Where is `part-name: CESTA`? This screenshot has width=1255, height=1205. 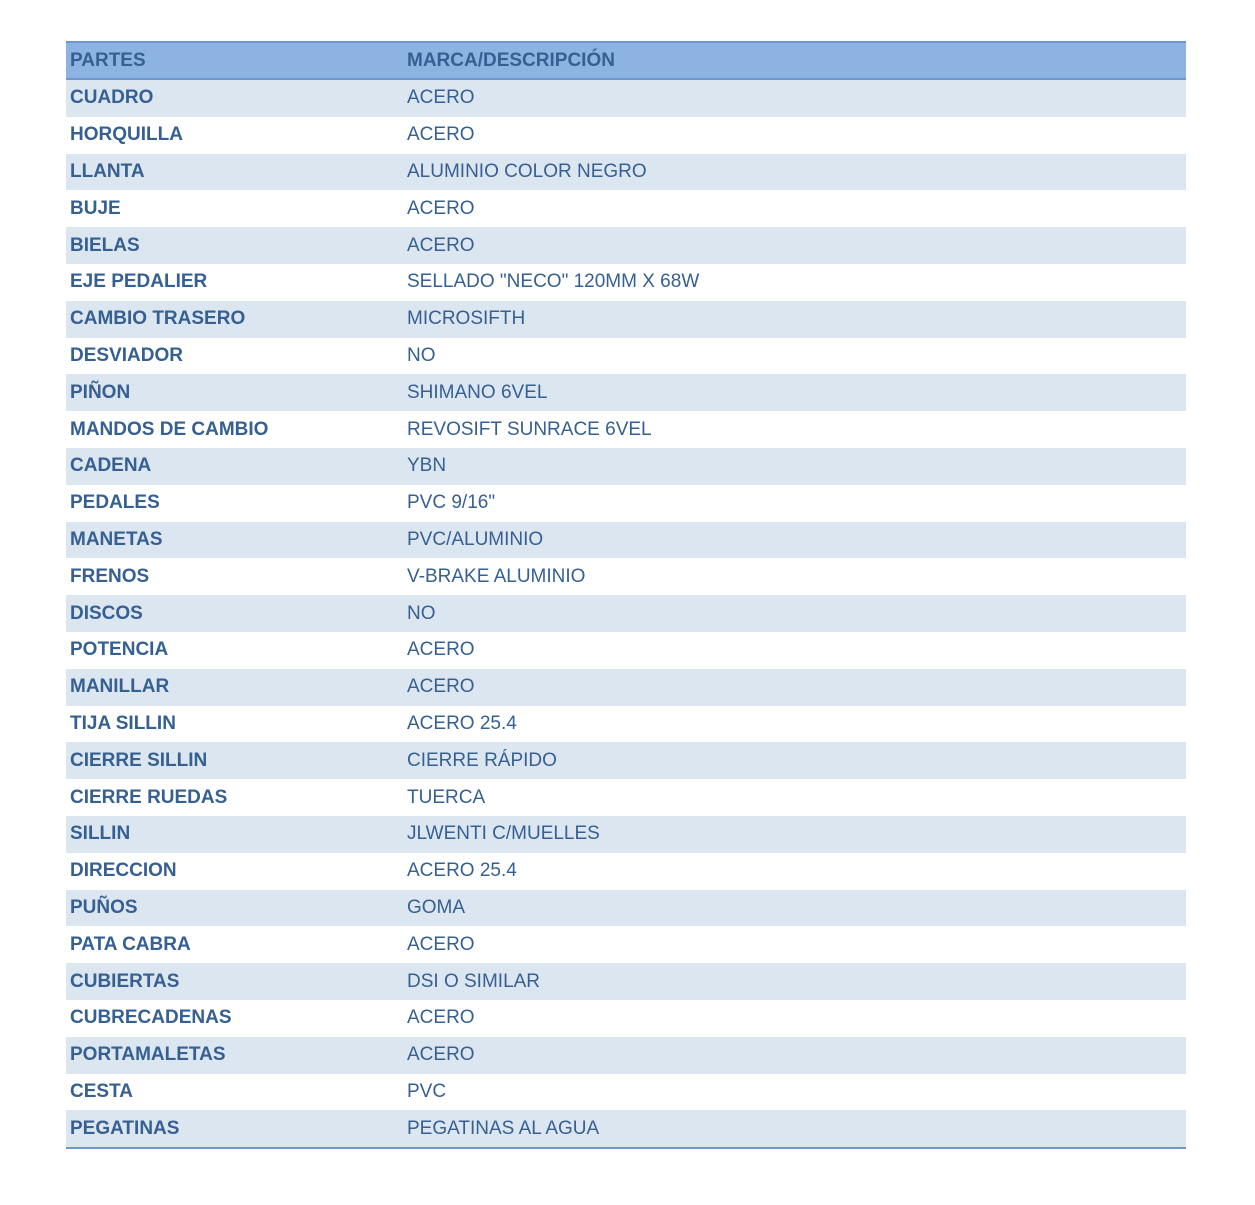 part-name: CESTA is located at coordinates (101, 1091).